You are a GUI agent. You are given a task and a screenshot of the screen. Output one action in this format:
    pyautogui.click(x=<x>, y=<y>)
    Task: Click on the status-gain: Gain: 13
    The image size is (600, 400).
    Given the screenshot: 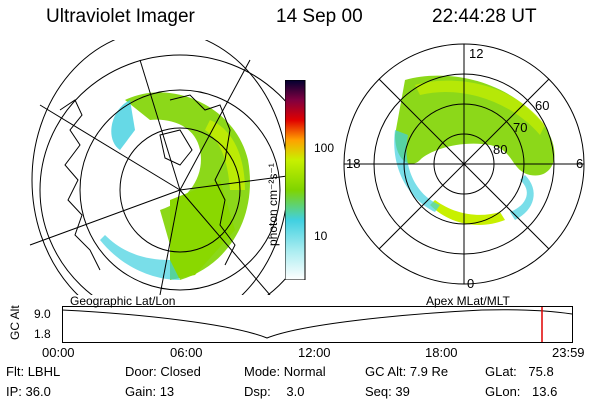 What is the action you would take?
    pyautogui.click(x=150, y=391)
    